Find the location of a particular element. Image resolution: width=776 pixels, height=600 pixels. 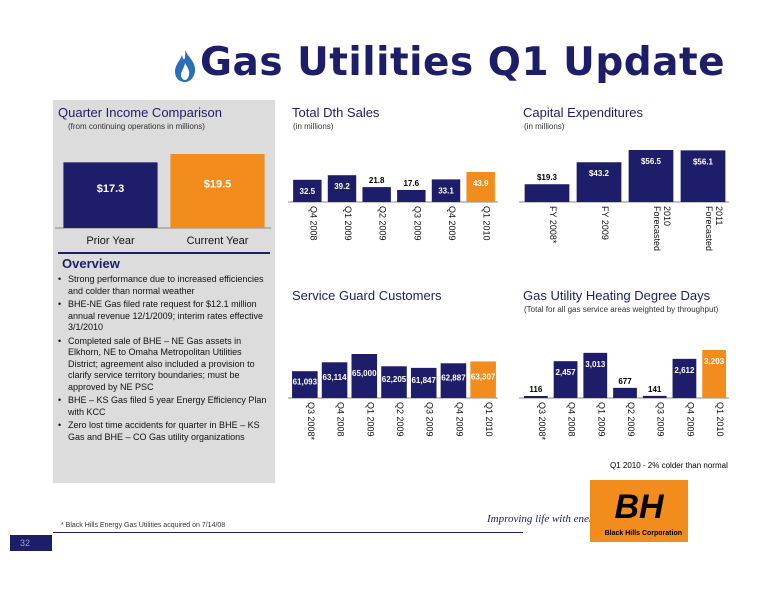

data-label: 141 is located at coordinates (655, 389).